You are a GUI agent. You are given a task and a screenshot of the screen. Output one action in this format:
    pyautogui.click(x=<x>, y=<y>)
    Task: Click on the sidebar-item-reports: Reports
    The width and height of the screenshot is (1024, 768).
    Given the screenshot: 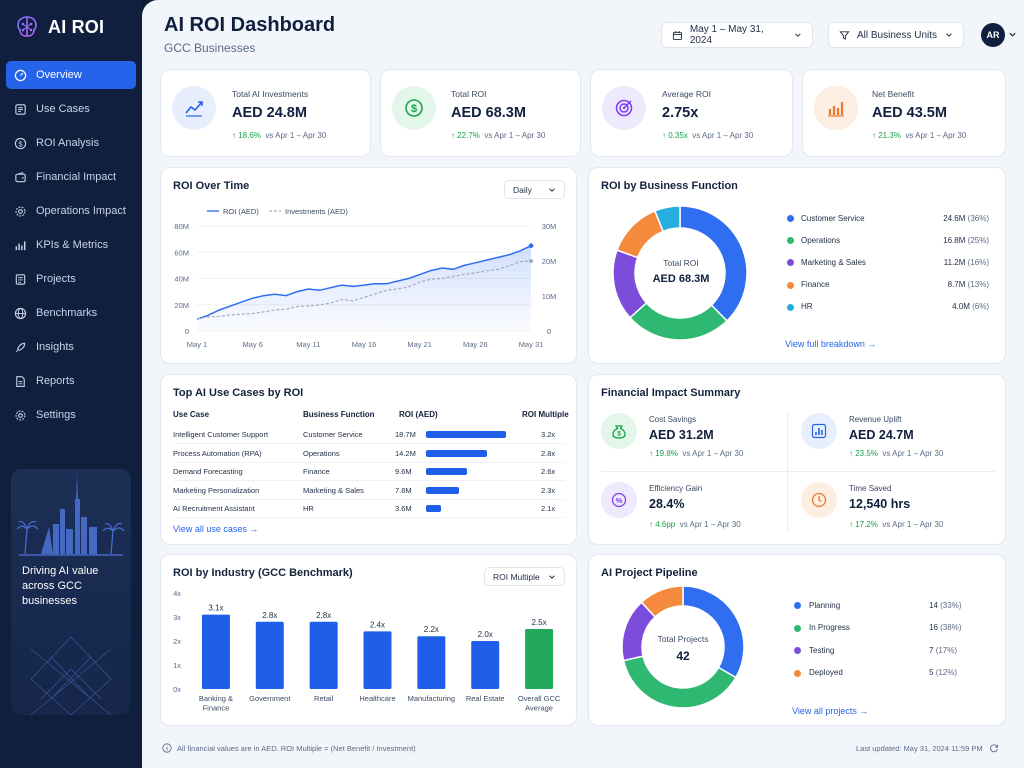 What is the action you would take?
    pyautogui.click(x=71, y=381)
    